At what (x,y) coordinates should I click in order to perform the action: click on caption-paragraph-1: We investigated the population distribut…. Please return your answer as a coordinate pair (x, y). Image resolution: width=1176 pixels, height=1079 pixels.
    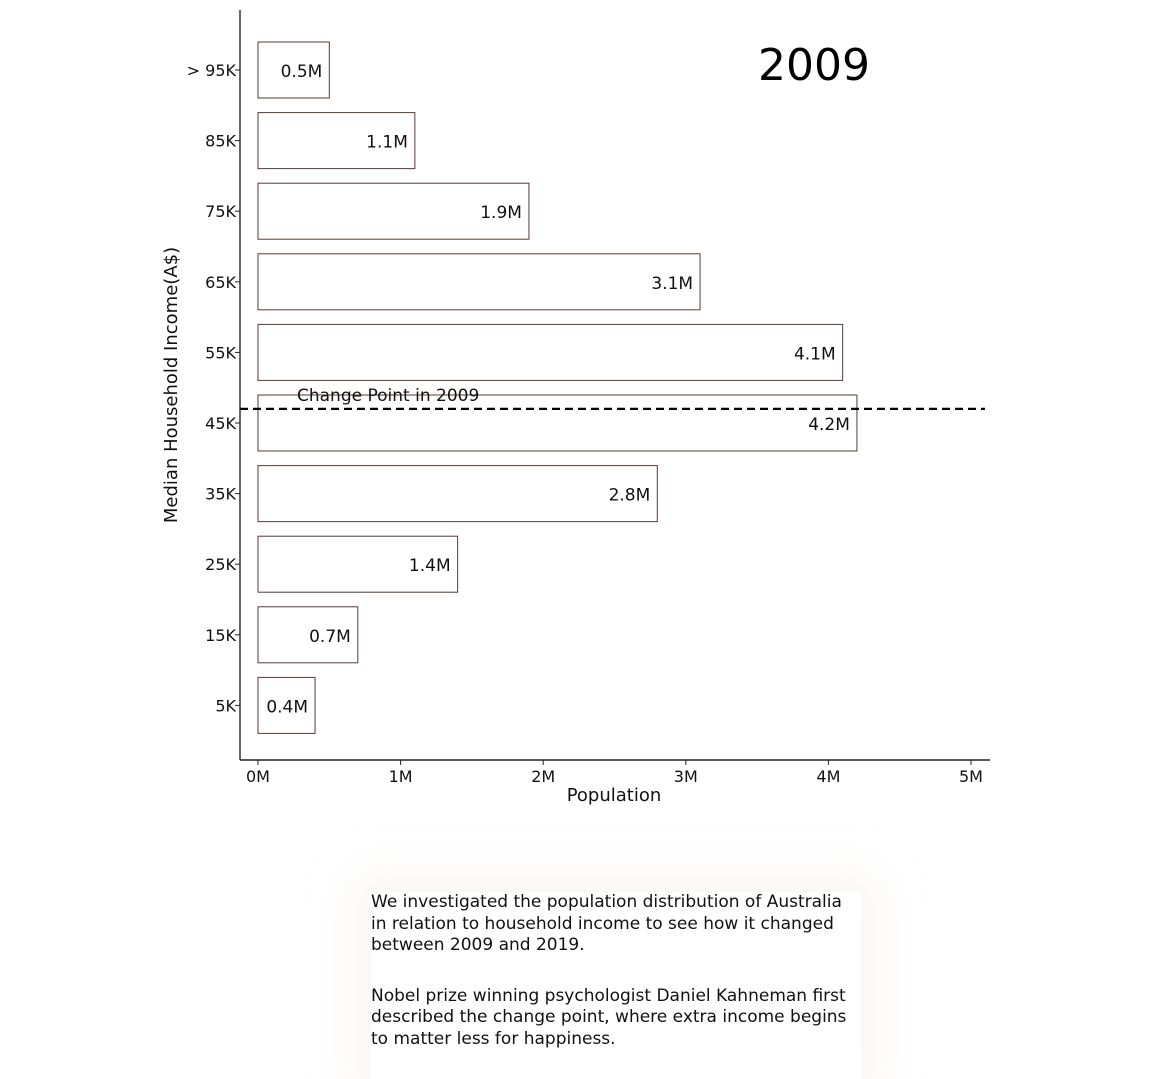
    Looking at the image, I should click on (606, 923).